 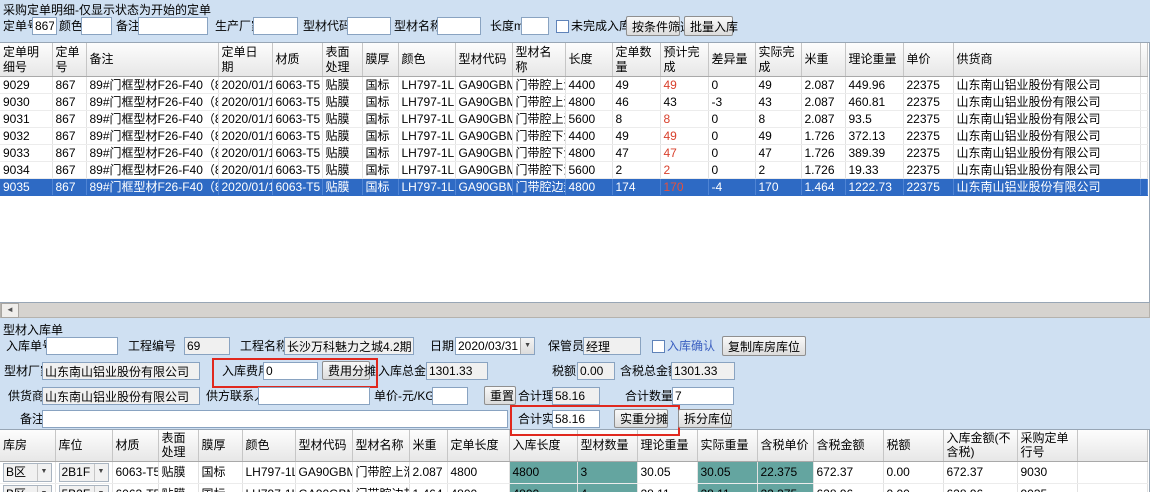 I want to click on total-amount-input, so click(x=457, y=371).